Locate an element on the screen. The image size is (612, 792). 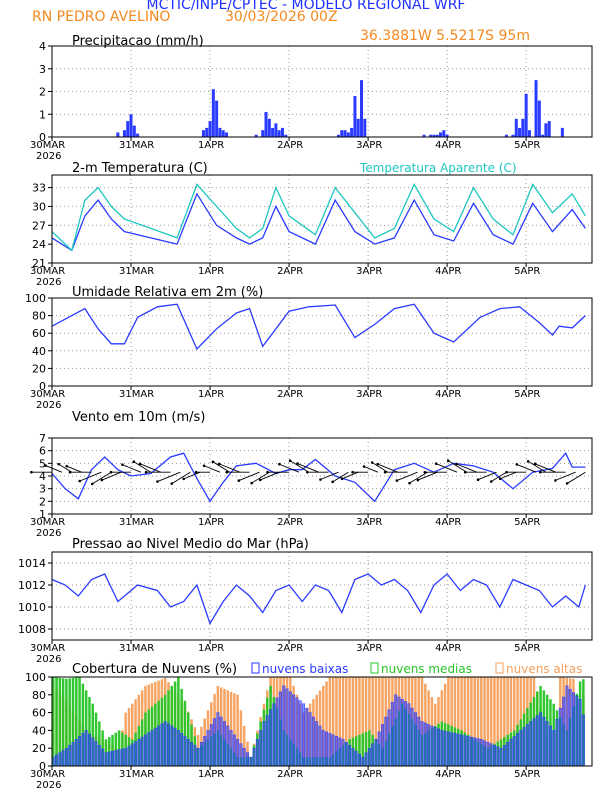
y-tick-label: 3 is located at coordinates (42, 489).